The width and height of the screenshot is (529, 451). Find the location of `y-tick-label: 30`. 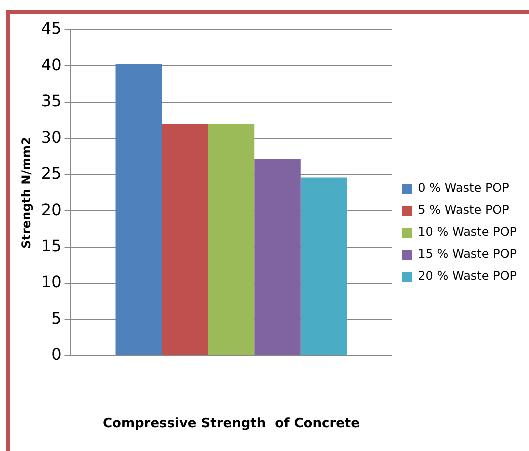

y-tick-label: 30 is located at coordinates (51, 137).